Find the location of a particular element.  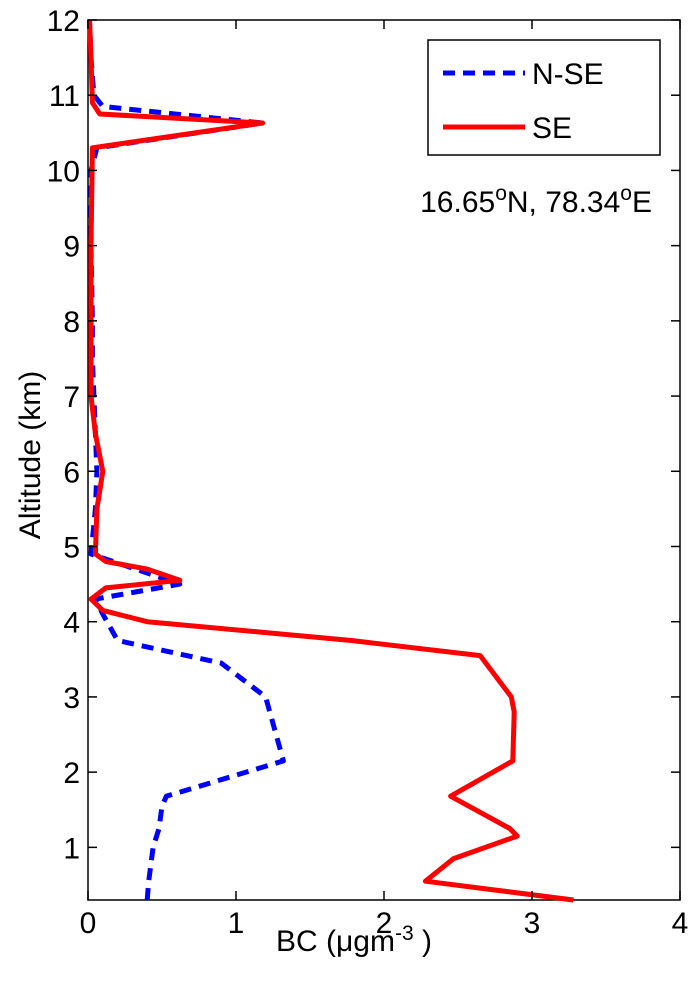

annotation-lon-dir: E is located at coordinates (642, 202).